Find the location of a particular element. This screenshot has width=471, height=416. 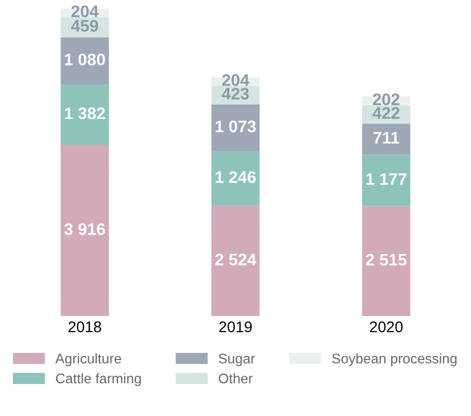

data-label: 422 is located at coordinates (386, 113).